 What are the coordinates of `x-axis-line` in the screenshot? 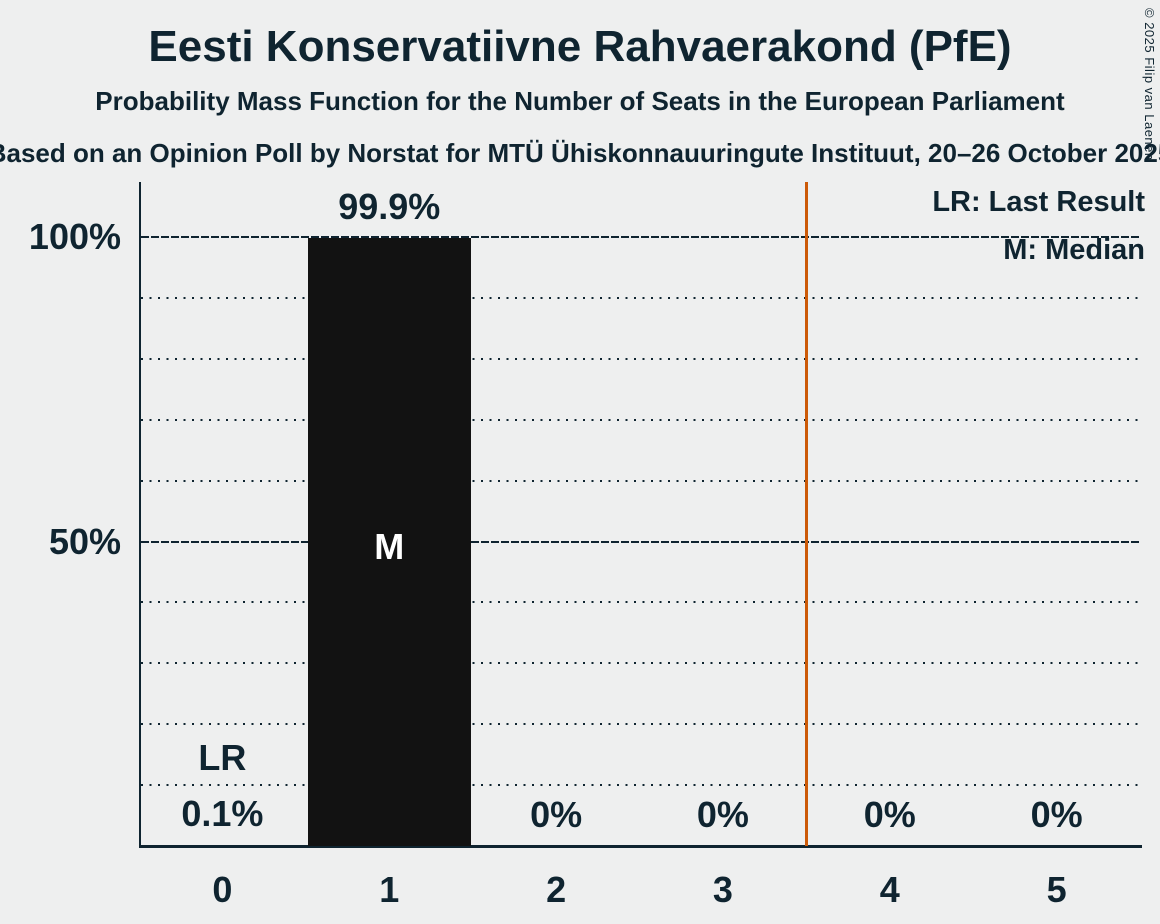 It's located at (640, 846).